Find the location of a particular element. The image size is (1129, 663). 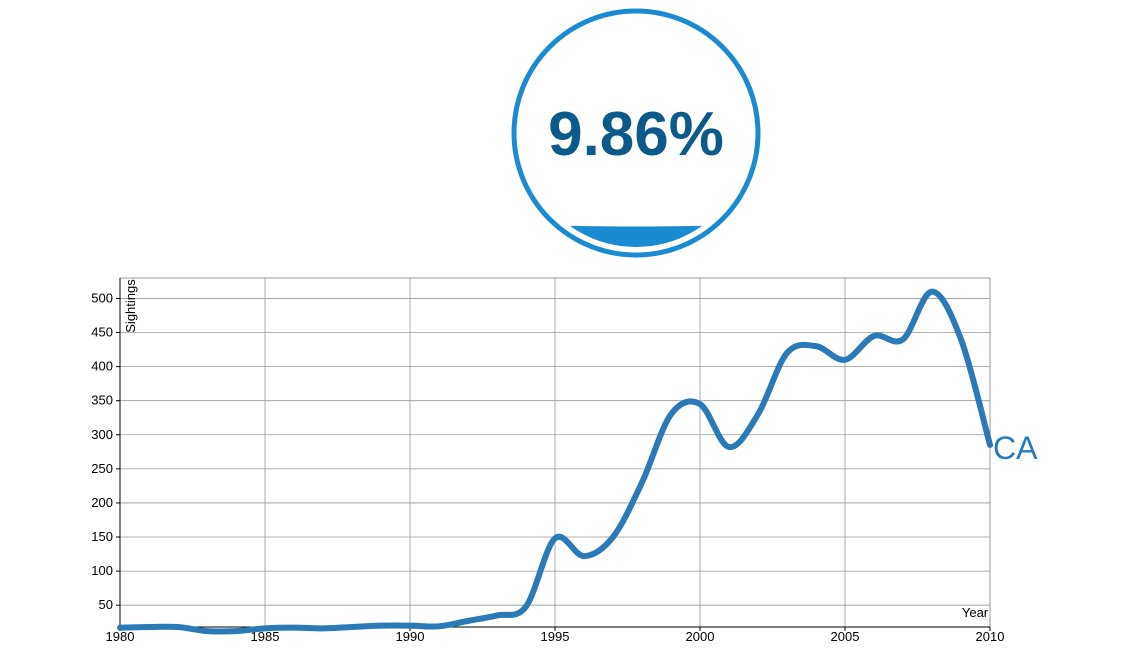

x-tick-label: 1980 is located at coordinates (120, 636).